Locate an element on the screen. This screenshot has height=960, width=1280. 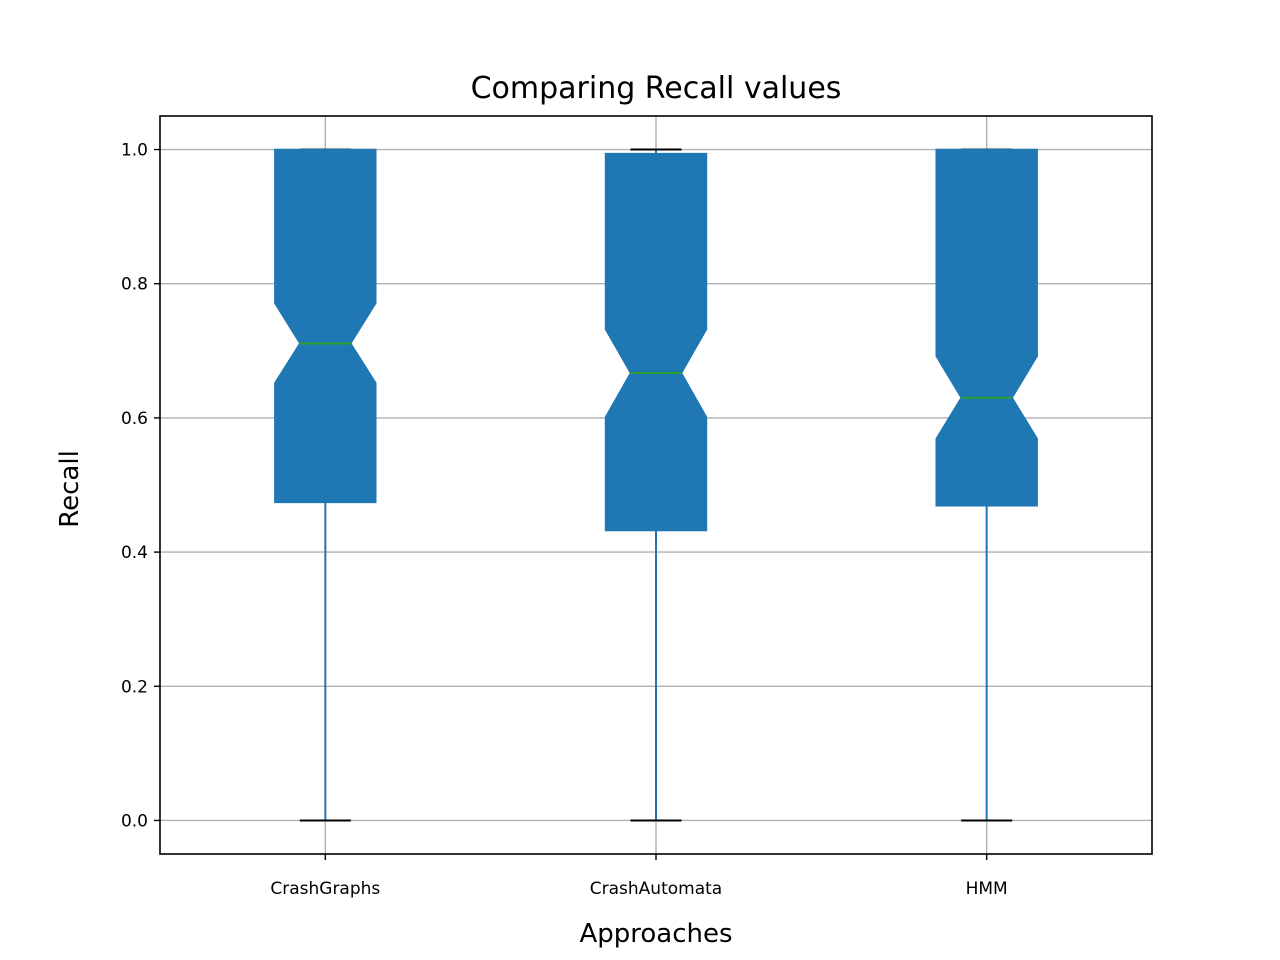
y-tick-label: 1.0 is located at coordinates (134, 151).